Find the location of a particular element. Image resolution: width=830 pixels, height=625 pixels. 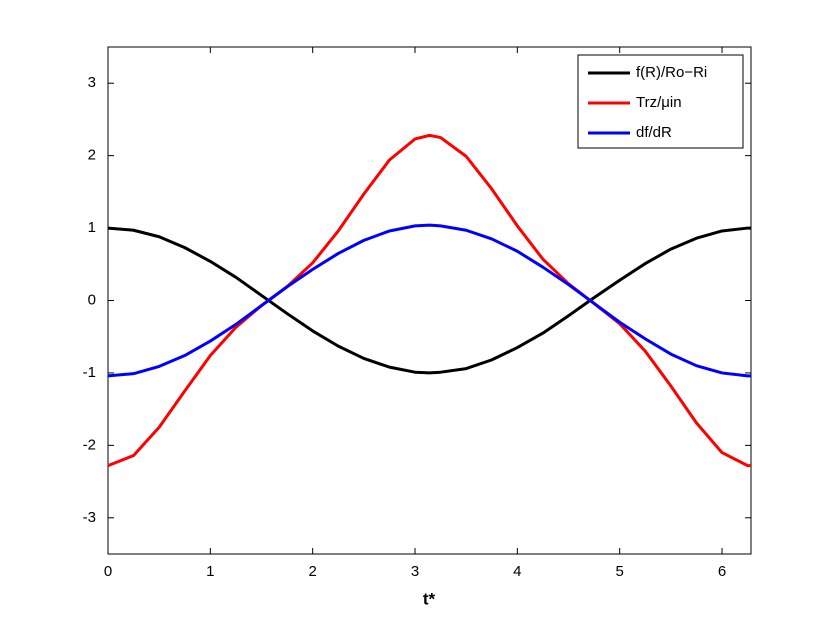

y-tick-label: 3 is located at coordinates (92, 82).